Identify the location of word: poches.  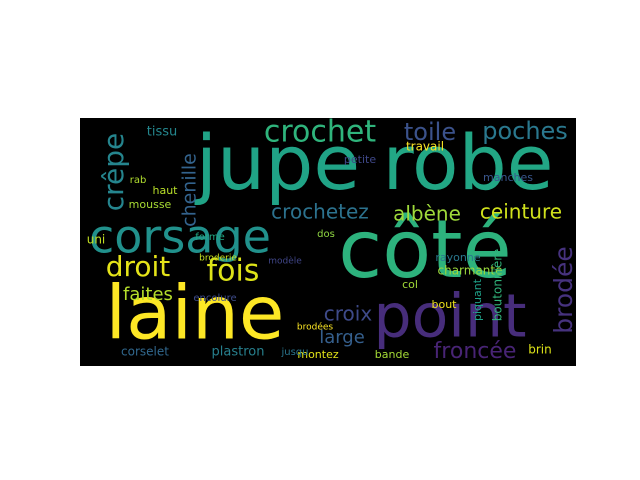
(525, 131).